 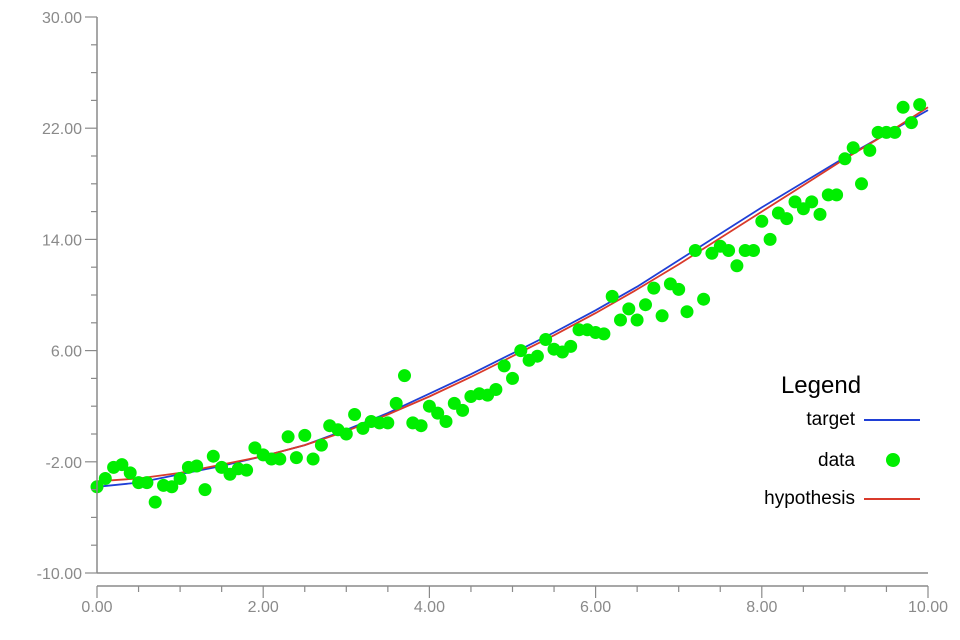 I want to click on y-tick-label: -2.00, so click(x=64, y=463).